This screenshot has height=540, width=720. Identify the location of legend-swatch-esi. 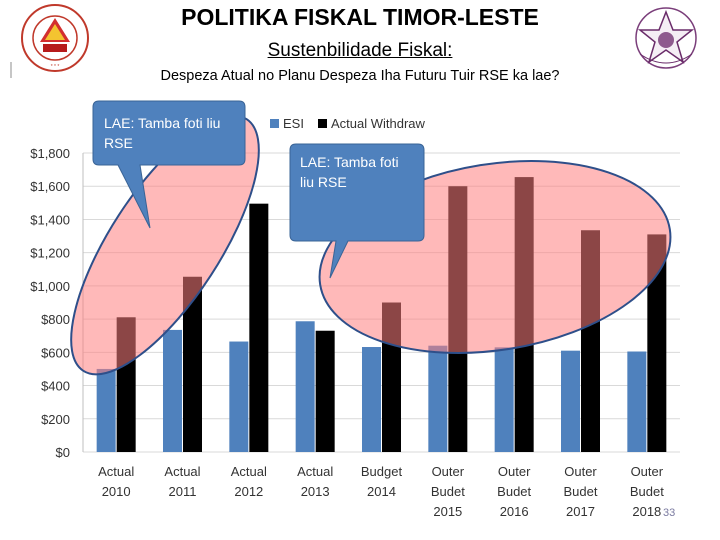
(274, 123).